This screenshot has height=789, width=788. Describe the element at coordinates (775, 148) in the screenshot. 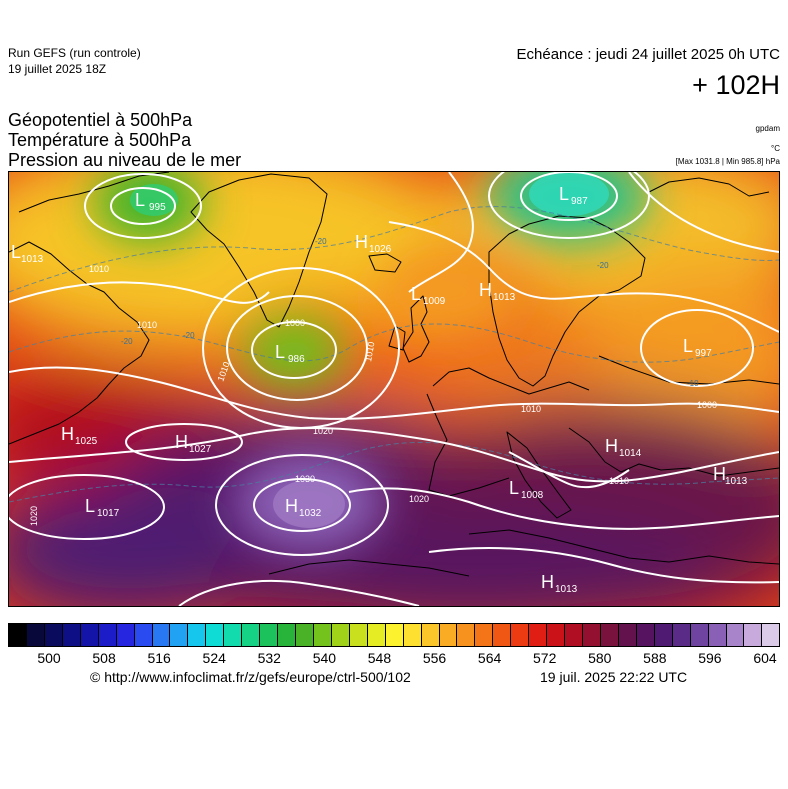

I see `unit-temperature: °C` at that location.